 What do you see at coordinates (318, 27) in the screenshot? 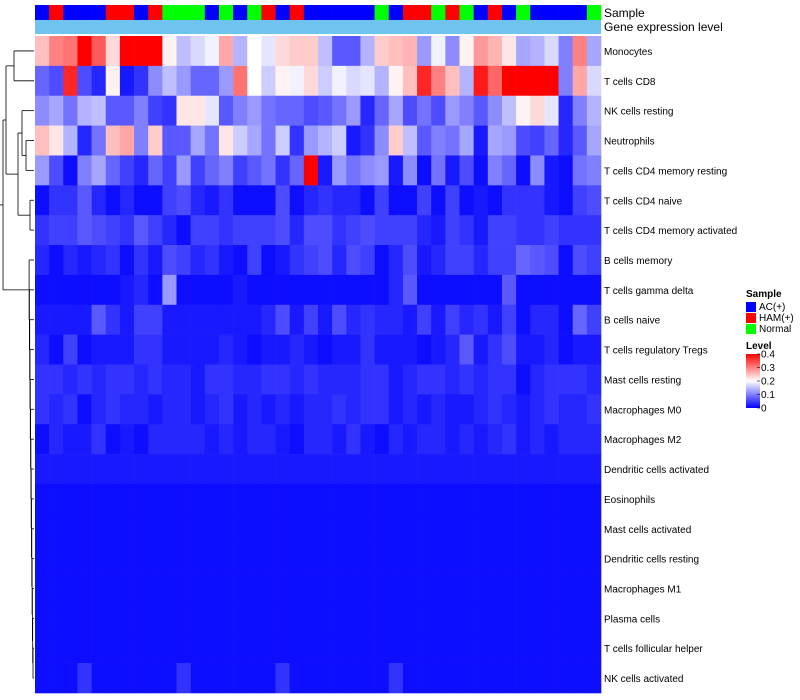
I see `gene-expression-annotation-bar` at bounding box center [318, 27].